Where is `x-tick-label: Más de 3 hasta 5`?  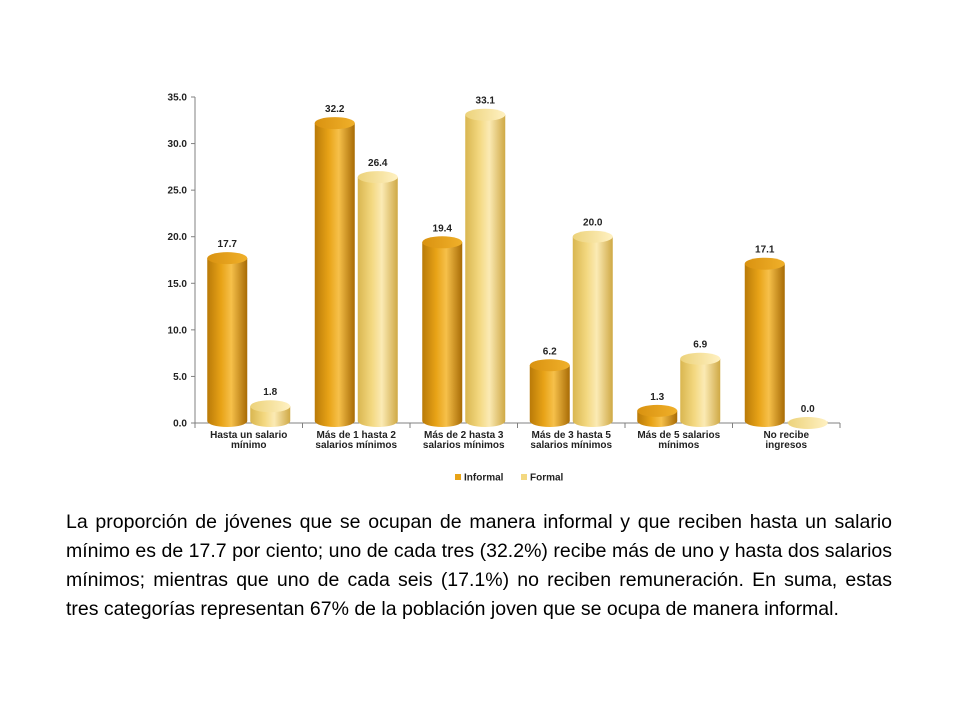 x-tick-label: Más de 3 hasta 5 is located at coordinates (572, 435).